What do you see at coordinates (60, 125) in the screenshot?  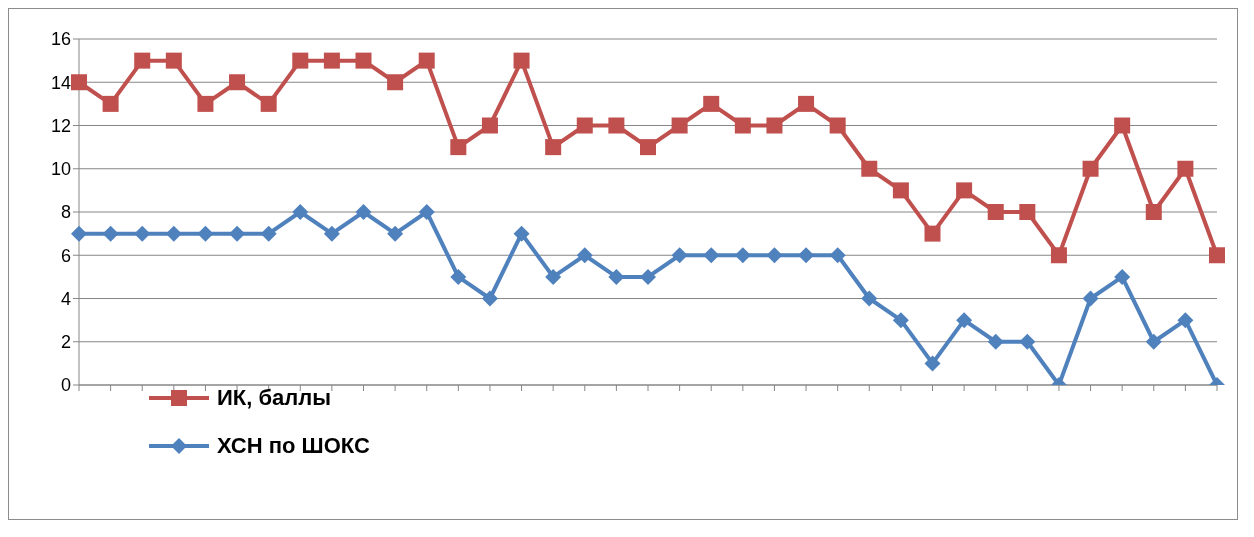 I see `y-tick-label: 12` at bounding box center [60, 125].